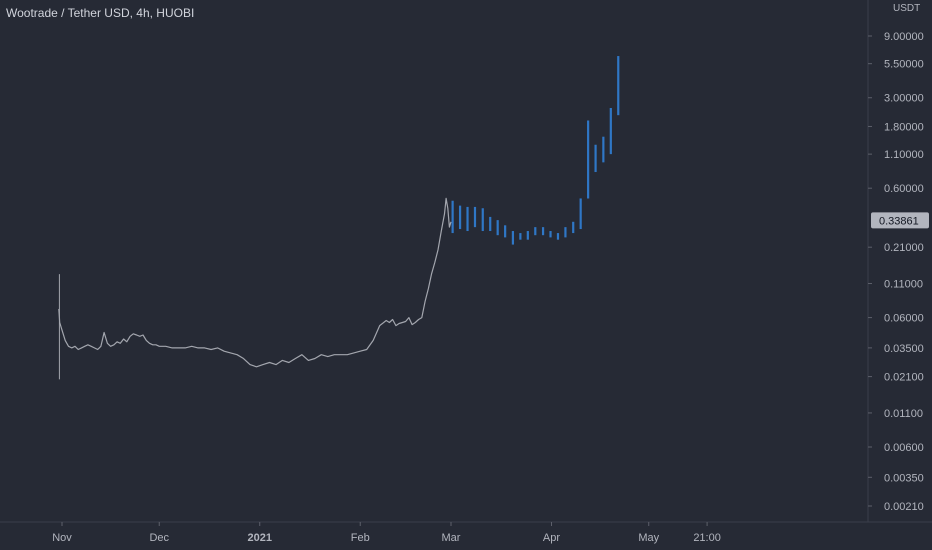 This screenshot has width=932, height=550. What do you see at coordinates (707, 538) in the screenshot?
I see `x-tick-label: 21:00` at bounding box center [707, 538].